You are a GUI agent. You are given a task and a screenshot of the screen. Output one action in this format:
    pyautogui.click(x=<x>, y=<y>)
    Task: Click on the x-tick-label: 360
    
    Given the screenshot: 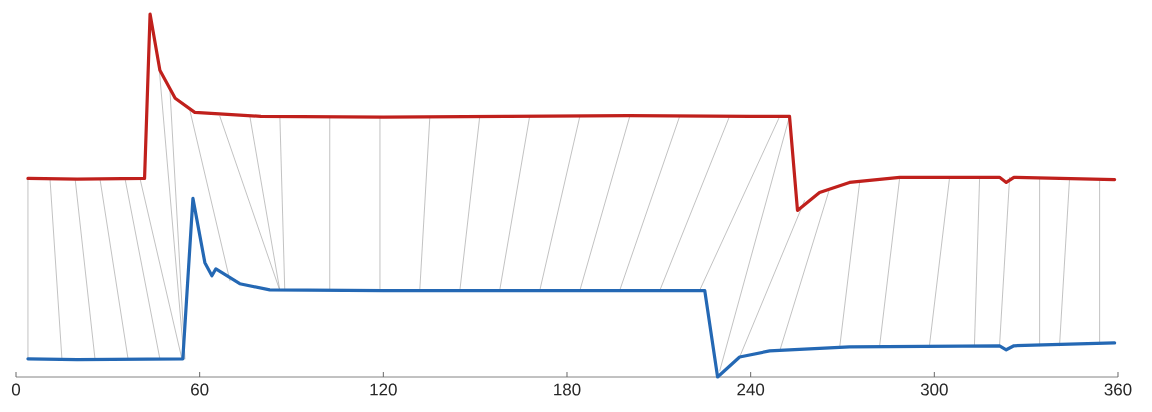 What is the action you would take?
    pyautogui.click(x=1118, y=389)
    